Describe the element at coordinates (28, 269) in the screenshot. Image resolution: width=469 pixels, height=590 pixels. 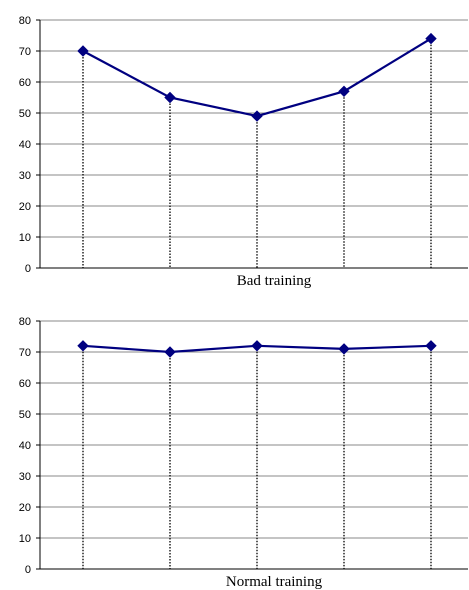
I see `bad-training-y-tick-label: 0` at that location.